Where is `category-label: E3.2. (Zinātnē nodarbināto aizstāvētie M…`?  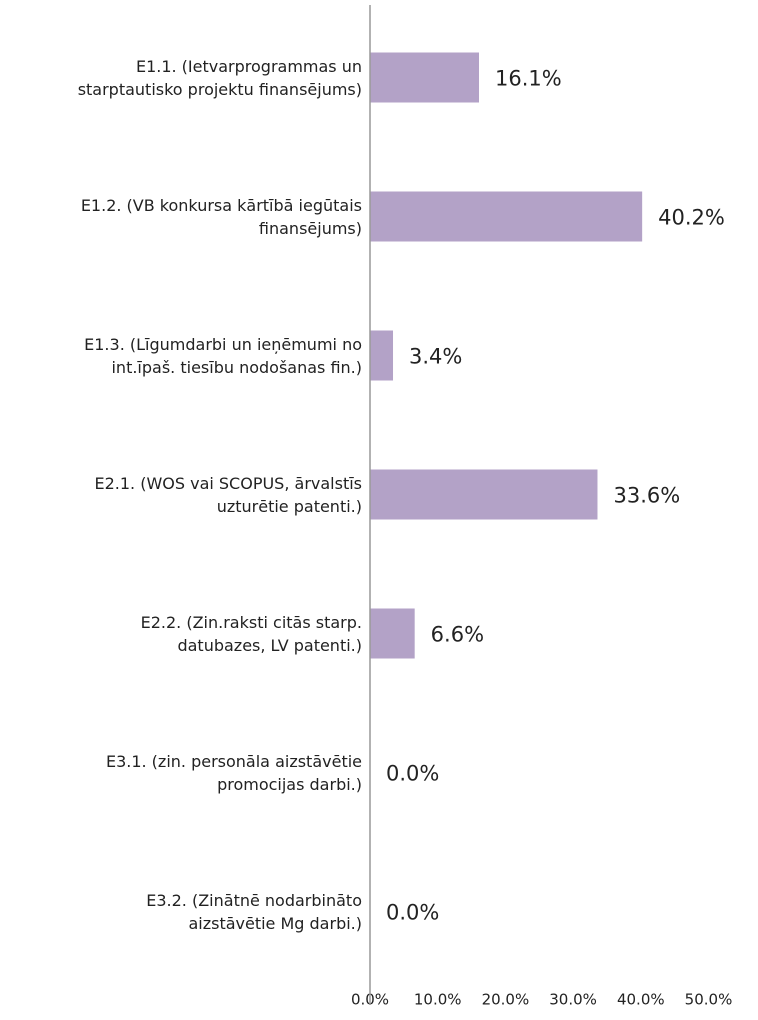 category-label: E3.2. (Zinātnē nodarbināto aizstāvētie M… is located at coordinates (254, 911).